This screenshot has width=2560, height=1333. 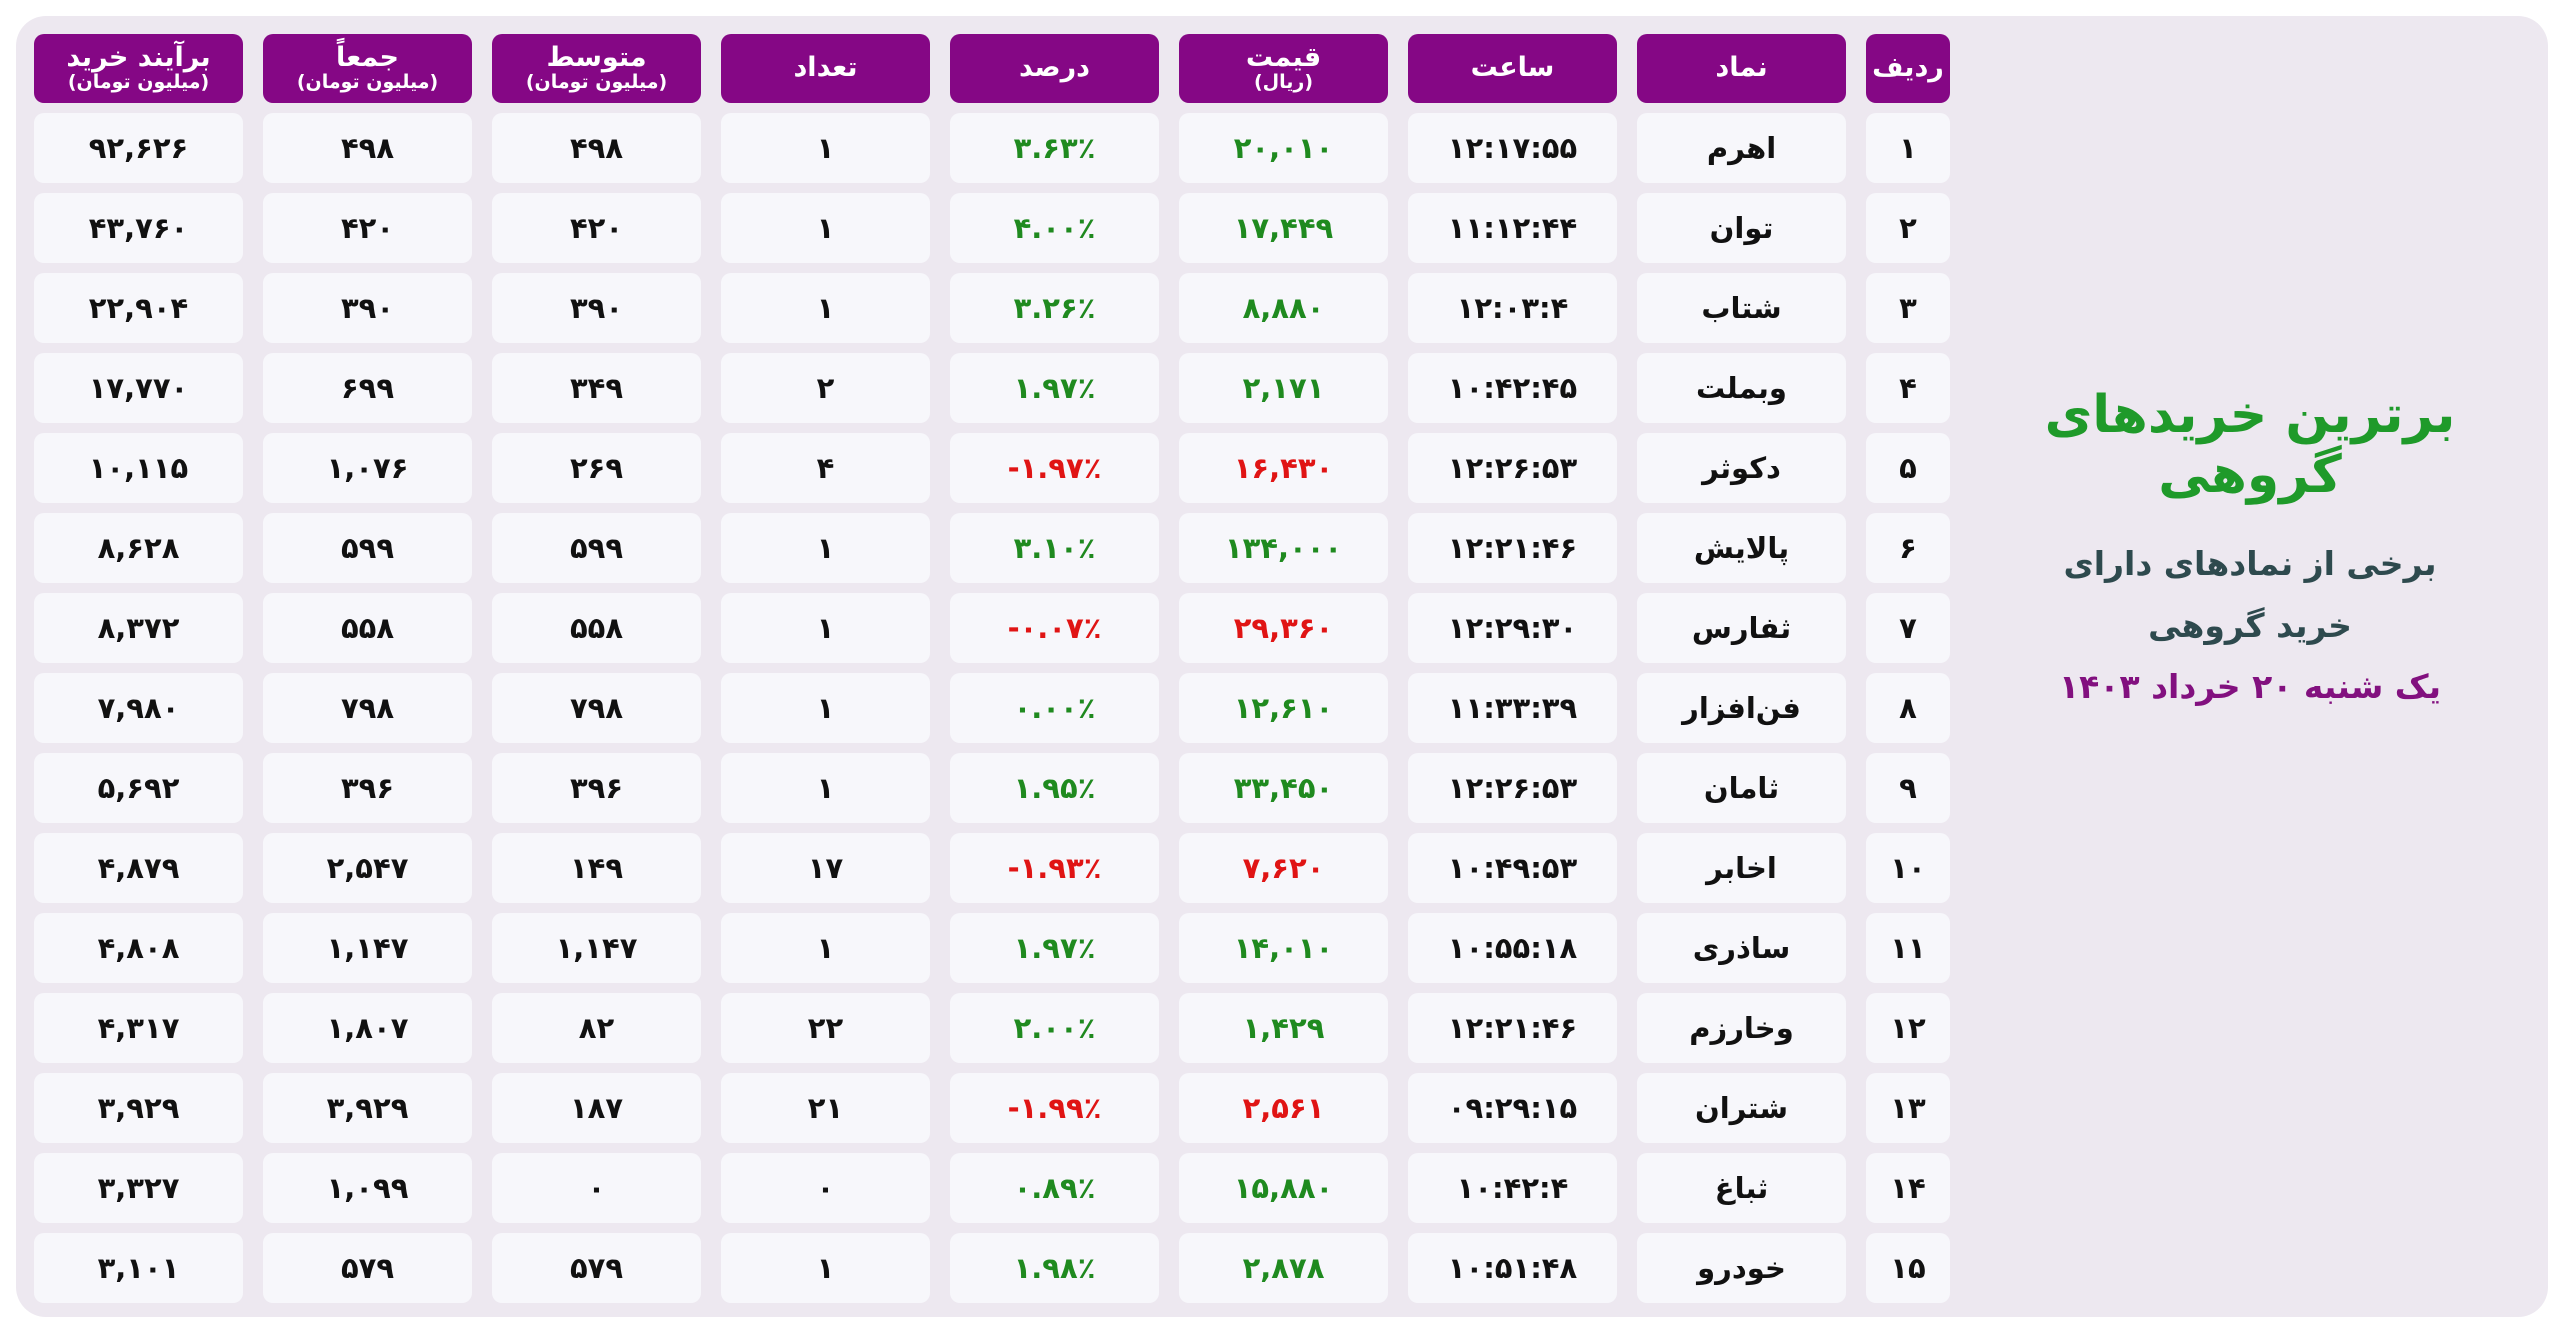 I want to click on table-cell: ۴, so click(x=1908, y=388).